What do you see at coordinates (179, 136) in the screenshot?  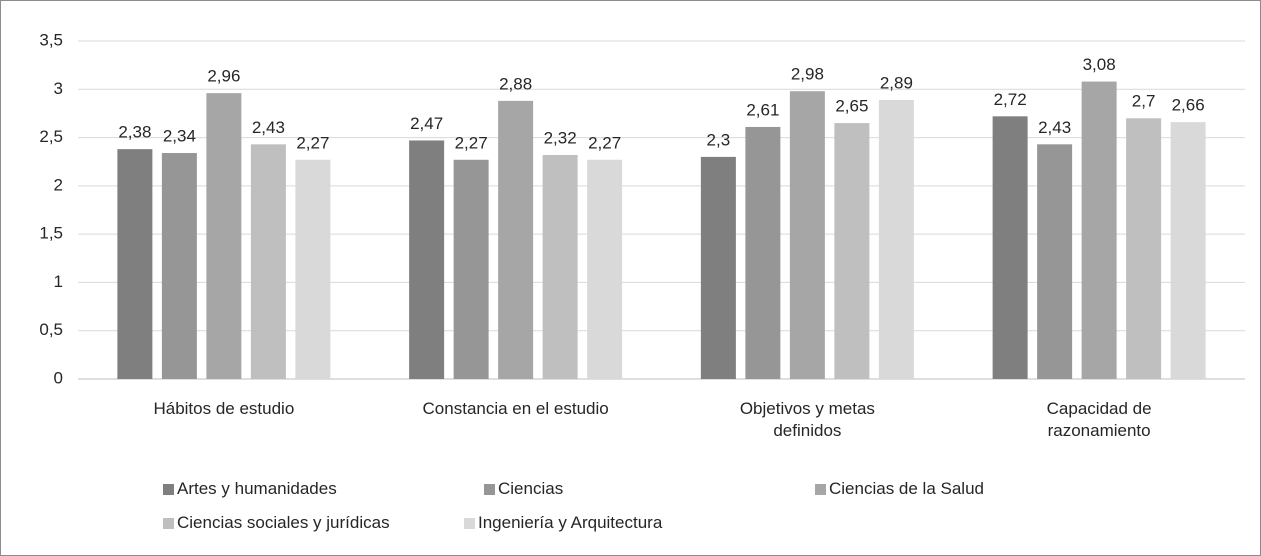 I see `data-label: 2,34` at bounding box center [179, 136].